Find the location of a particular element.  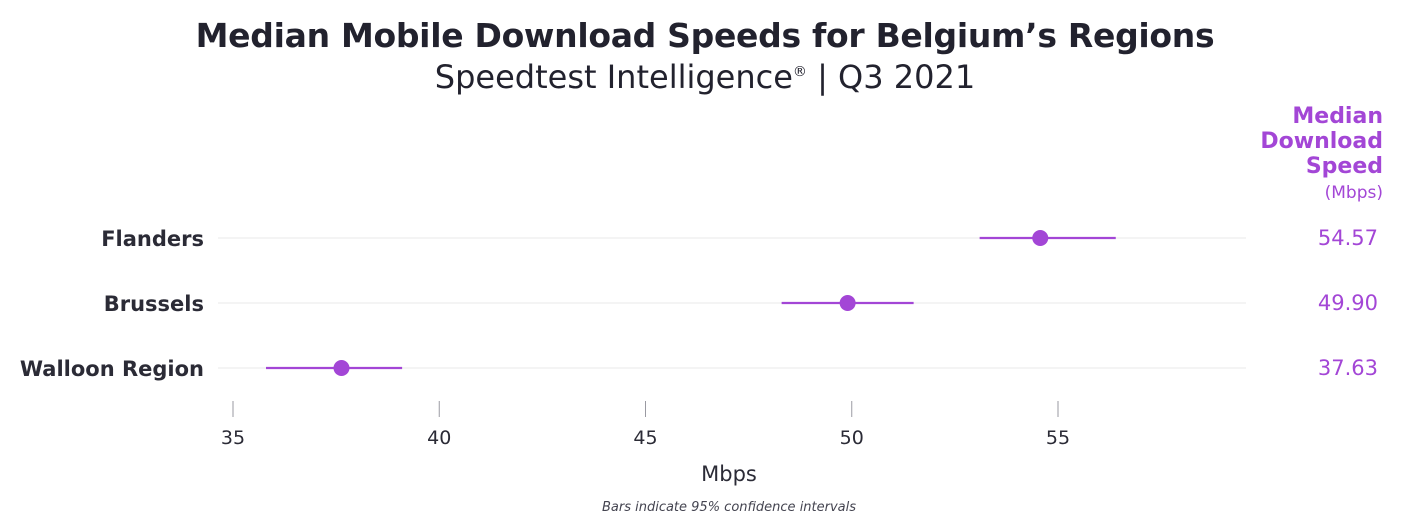

x-tick-label: 40 is located at coordinates (439, 438).